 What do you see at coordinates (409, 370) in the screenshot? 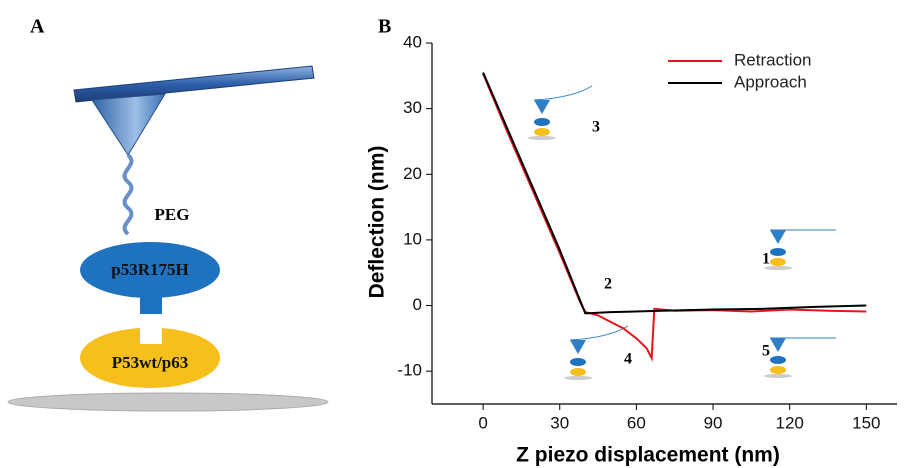
I see `y-tick-label: -10` at bounding box center [409, 370].